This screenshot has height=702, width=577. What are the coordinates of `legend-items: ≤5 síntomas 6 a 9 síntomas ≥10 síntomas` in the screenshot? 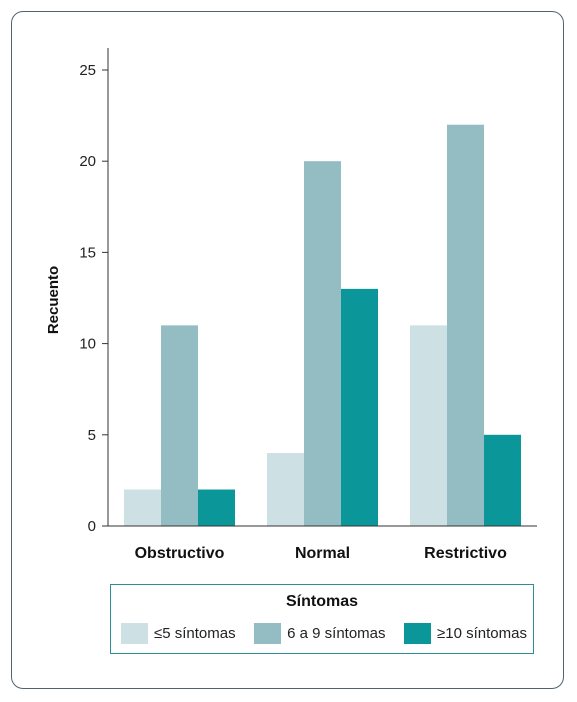 It's located at (324, 633).